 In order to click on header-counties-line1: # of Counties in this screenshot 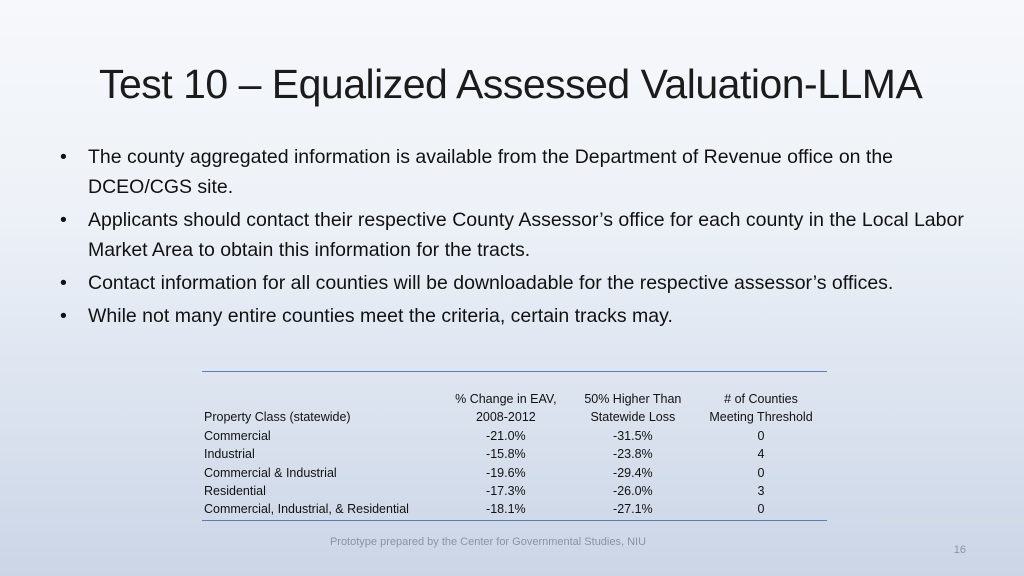, I will do `click(761, 399)`.